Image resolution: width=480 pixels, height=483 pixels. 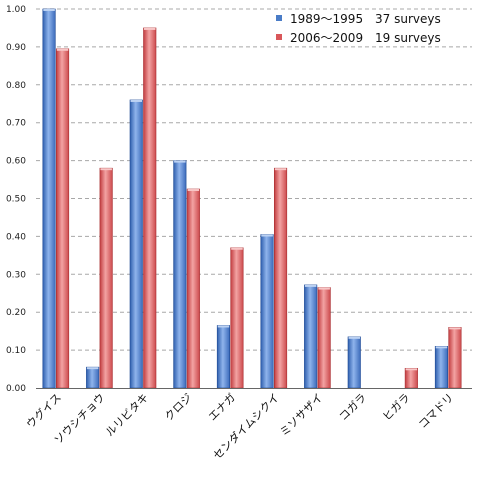 What do you see at coordinates (396, 407) in the screenshot?
I see `x-category-label: ヒガラ` at bounding box center [396, 407].